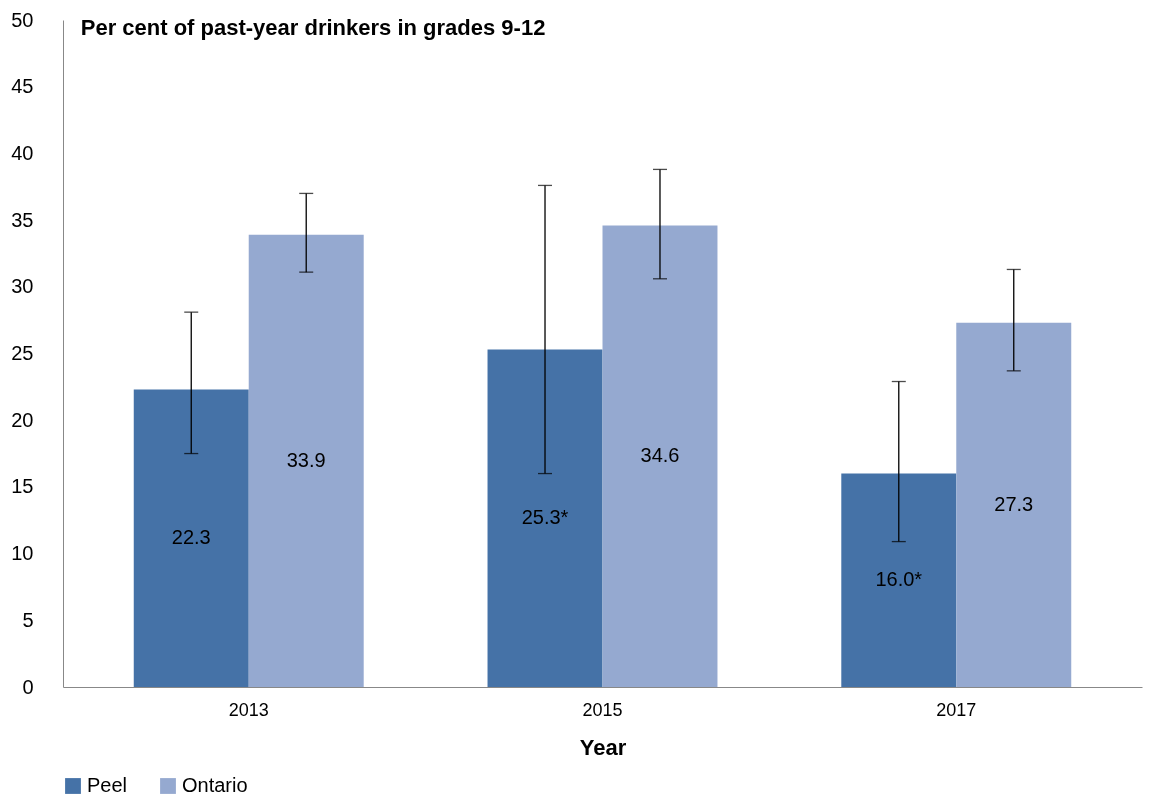  Describe the element at coordinates (603, 747) in the screenshot. I see `x-axis-title: Year` at that location.